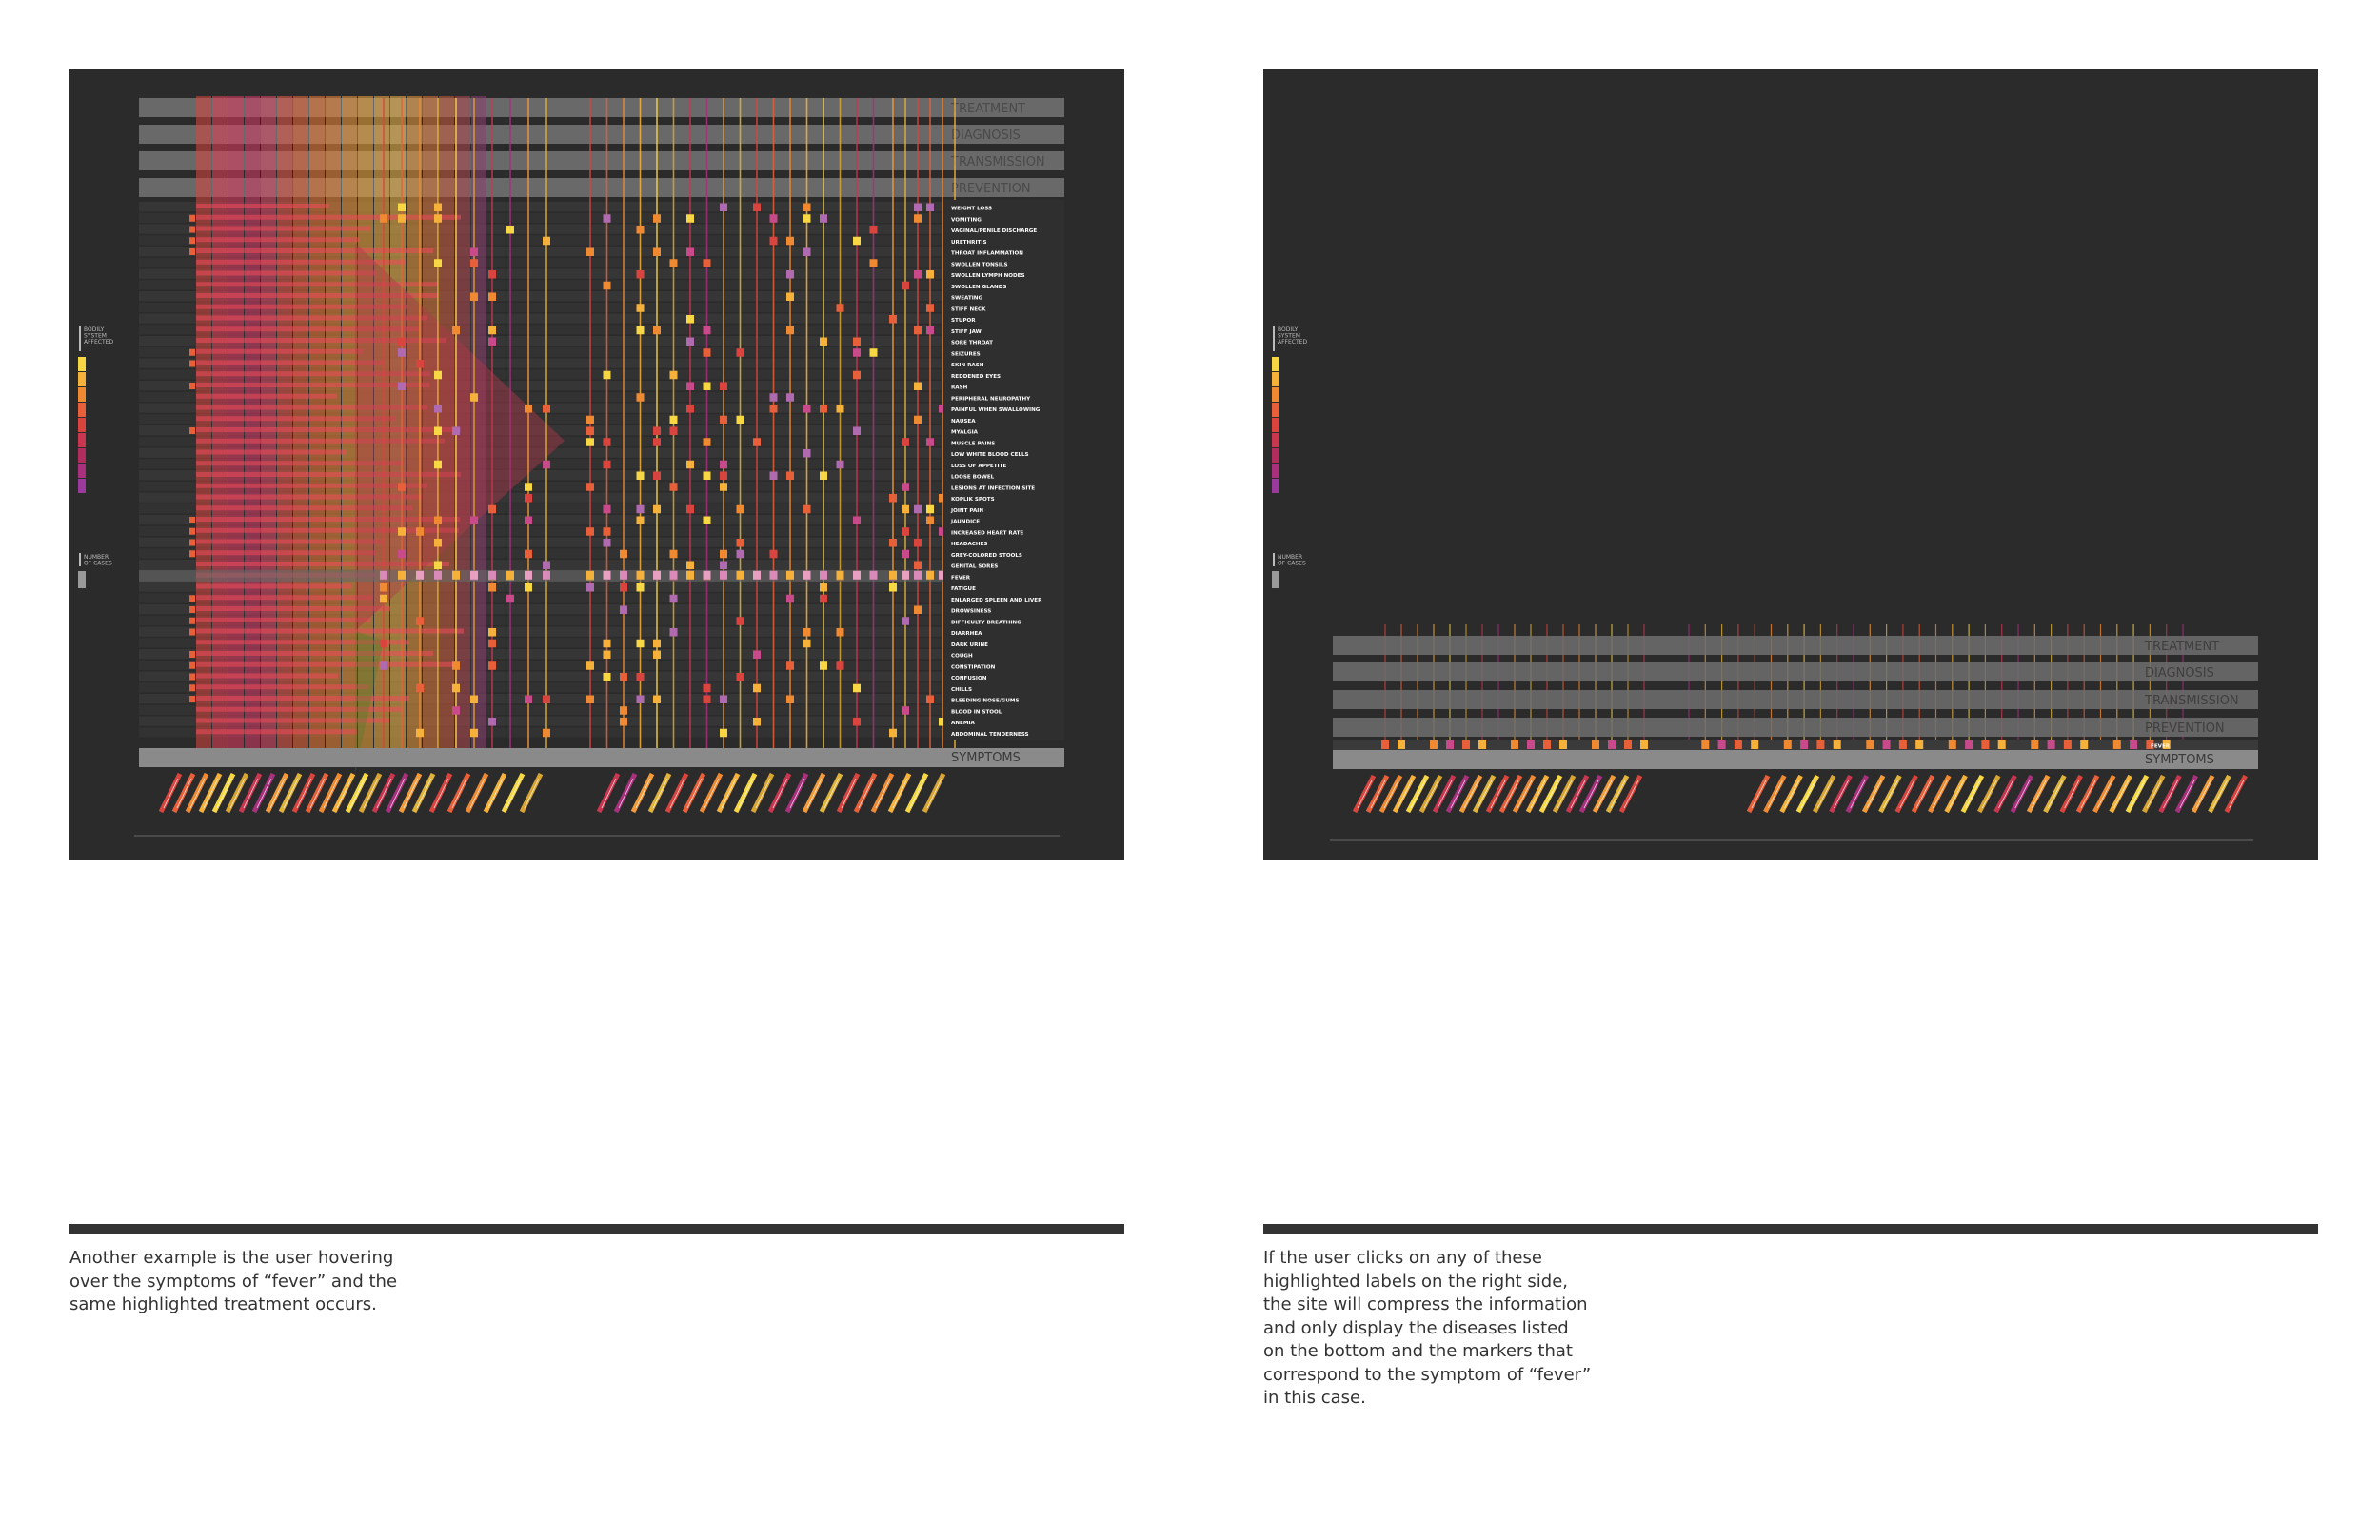  Describe the element at coordinates (1795, 671) in the screenshot. I see `category-bar-diagnosis` at that location.